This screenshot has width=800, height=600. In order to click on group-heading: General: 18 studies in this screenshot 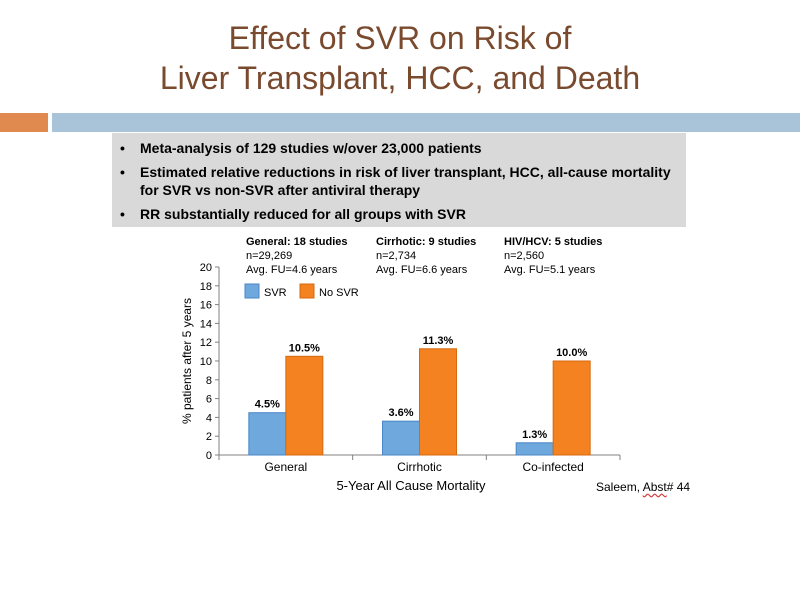, I will do `click(297, 242)`.